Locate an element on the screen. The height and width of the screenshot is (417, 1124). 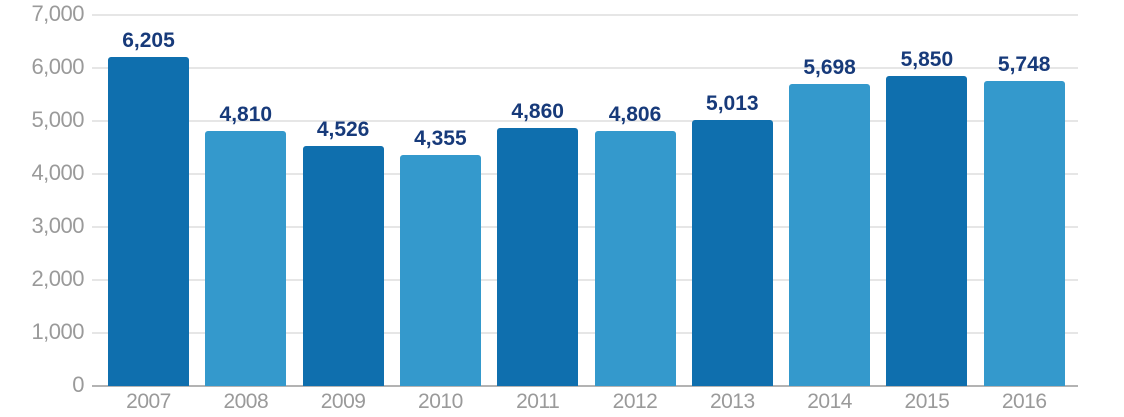
y-tick-label: 0 is located at coordinates (78, 384).